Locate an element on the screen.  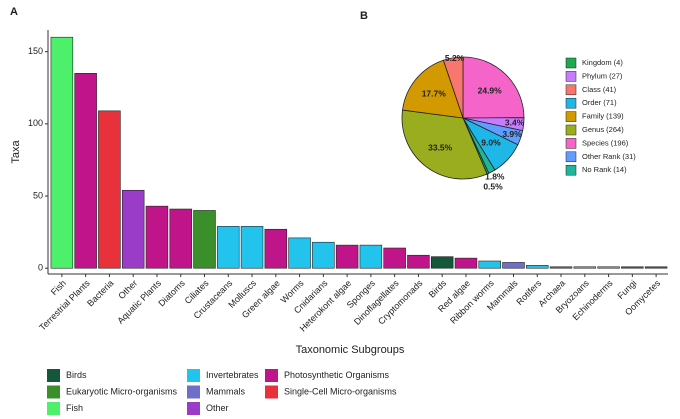
legend-label: Fish is located at coordinates (74, 408).